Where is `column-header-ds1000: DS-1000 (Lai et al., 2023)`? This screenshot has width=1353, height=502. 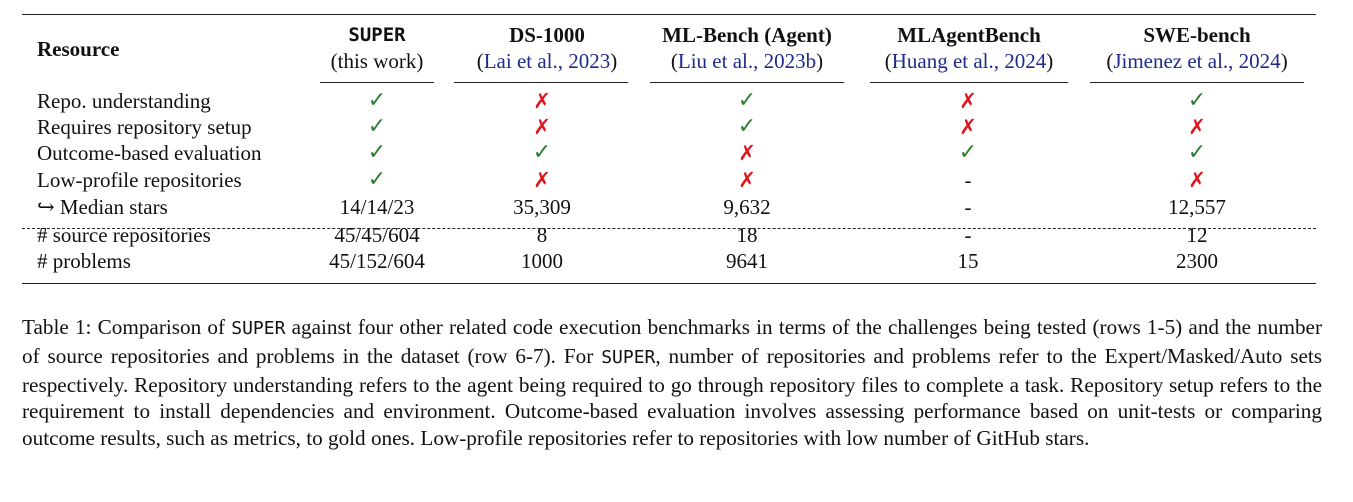
column-header-ds1000: DS-1000 (Lai et al., 2023) is located at coordinates (547, 48).